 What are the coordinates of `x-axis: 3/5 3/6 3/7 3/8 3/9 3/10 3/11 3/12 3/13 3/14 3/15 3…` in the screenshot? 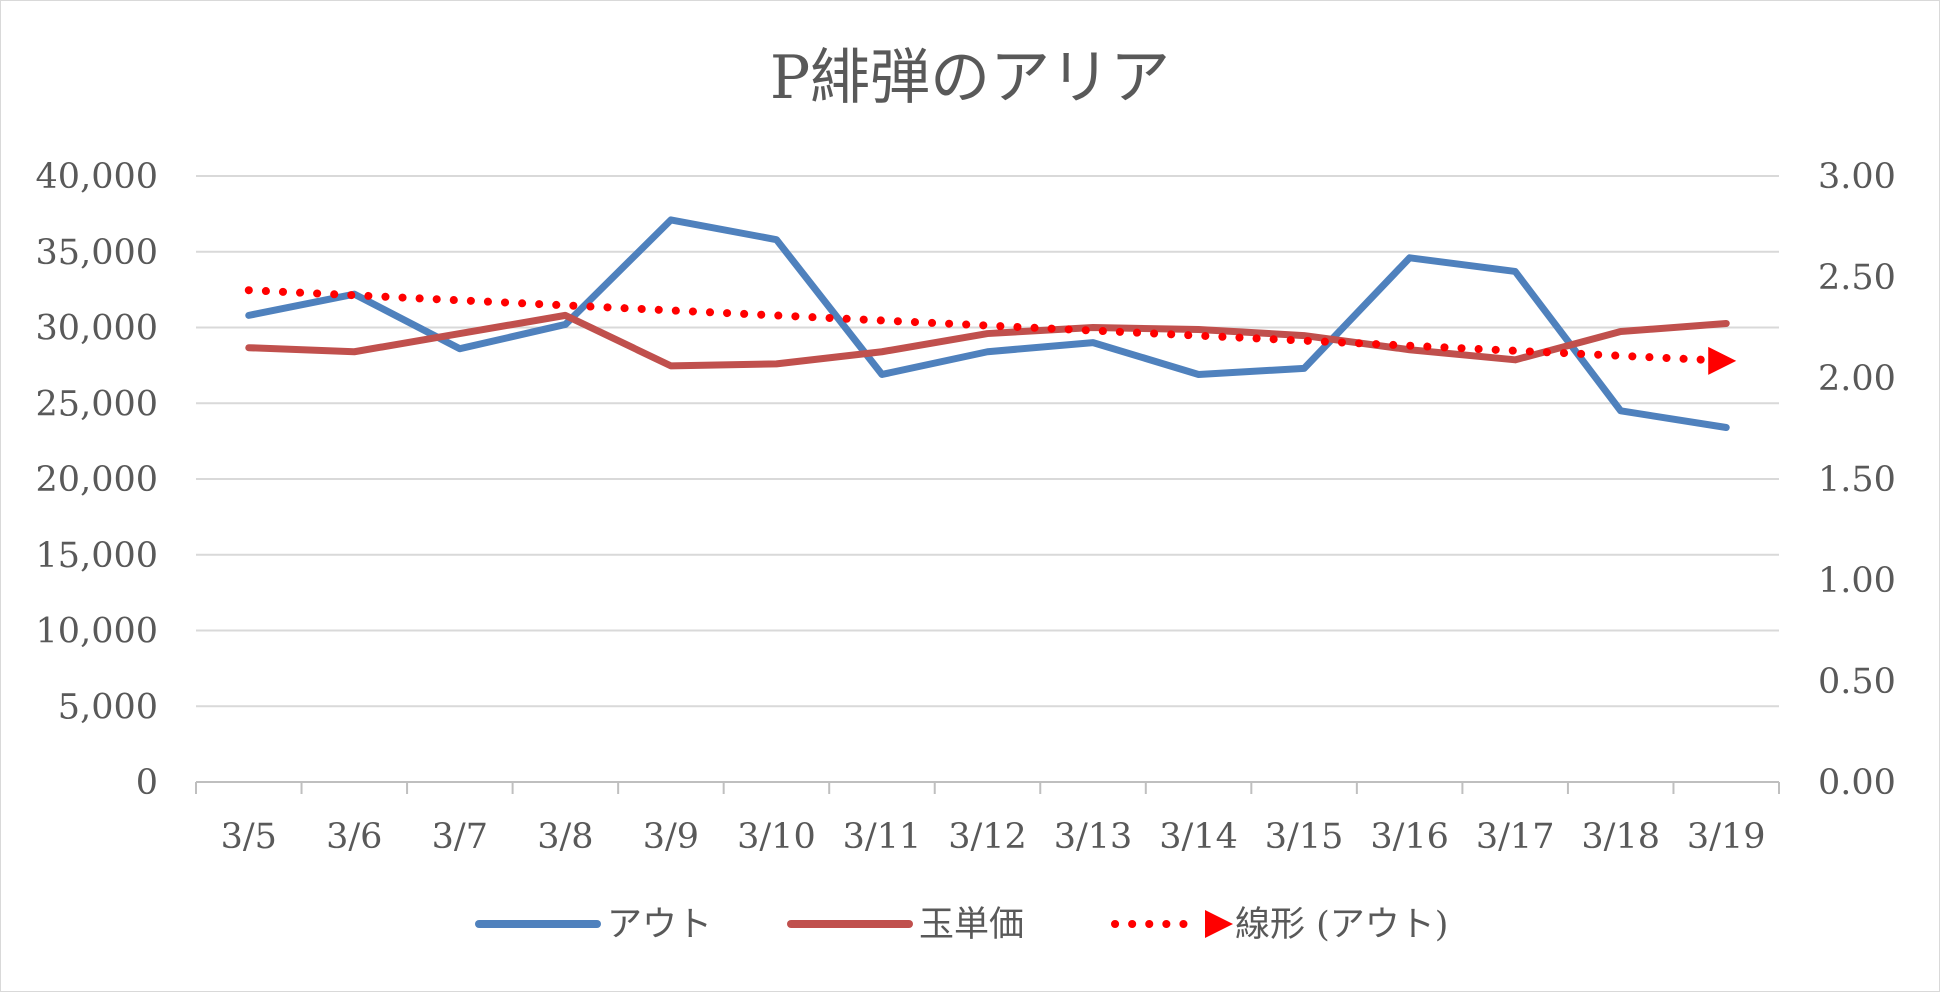 It's located at (987, 819).